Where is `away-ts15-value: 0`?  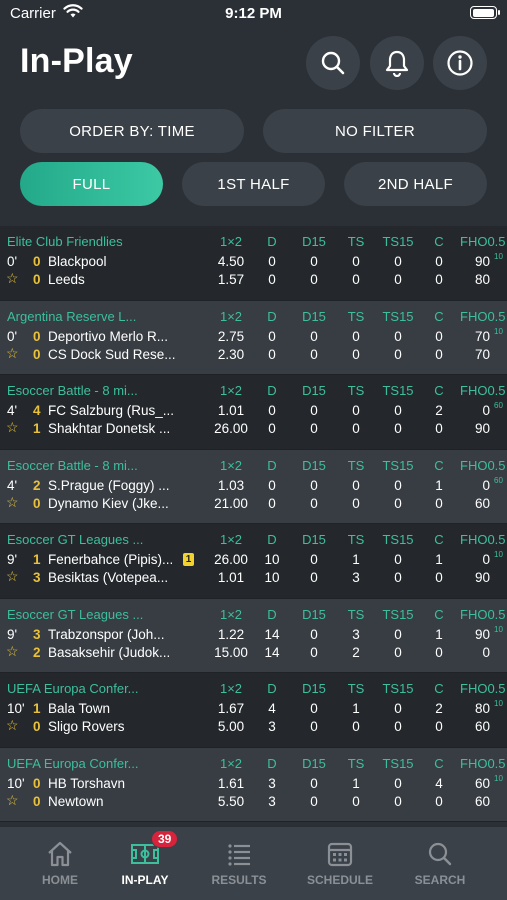
away-ts15-value: 0 is located at coordinates (398, 652).